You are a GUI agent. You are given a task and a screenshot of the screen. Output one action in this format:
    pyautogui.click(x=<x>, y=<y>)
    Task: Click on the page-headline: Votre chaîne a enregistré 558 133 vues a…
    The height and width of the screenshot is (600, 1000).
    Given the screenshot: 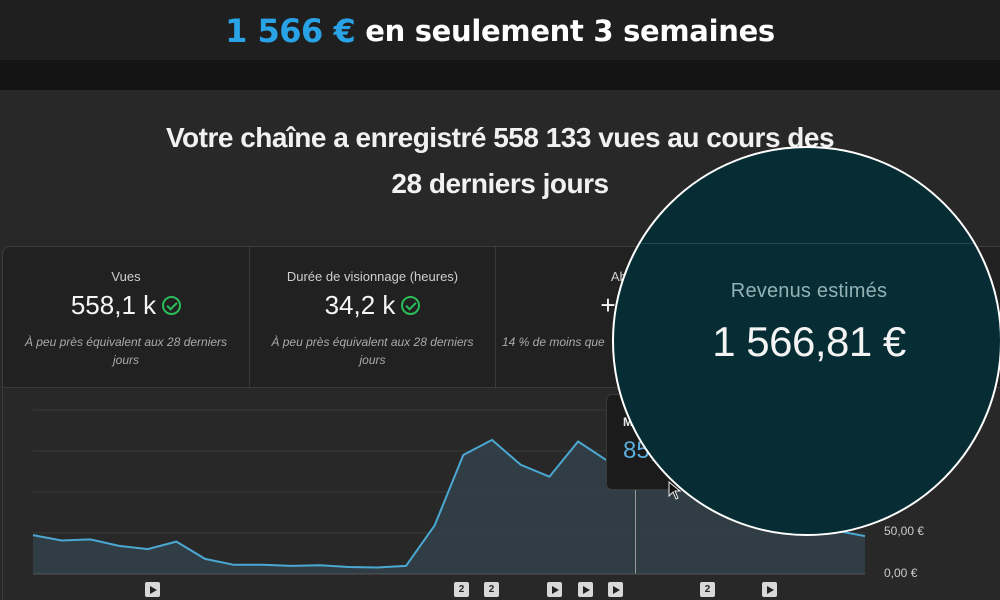 What is the action you would take?
    pyautogui.click(x=500, y=161)
    